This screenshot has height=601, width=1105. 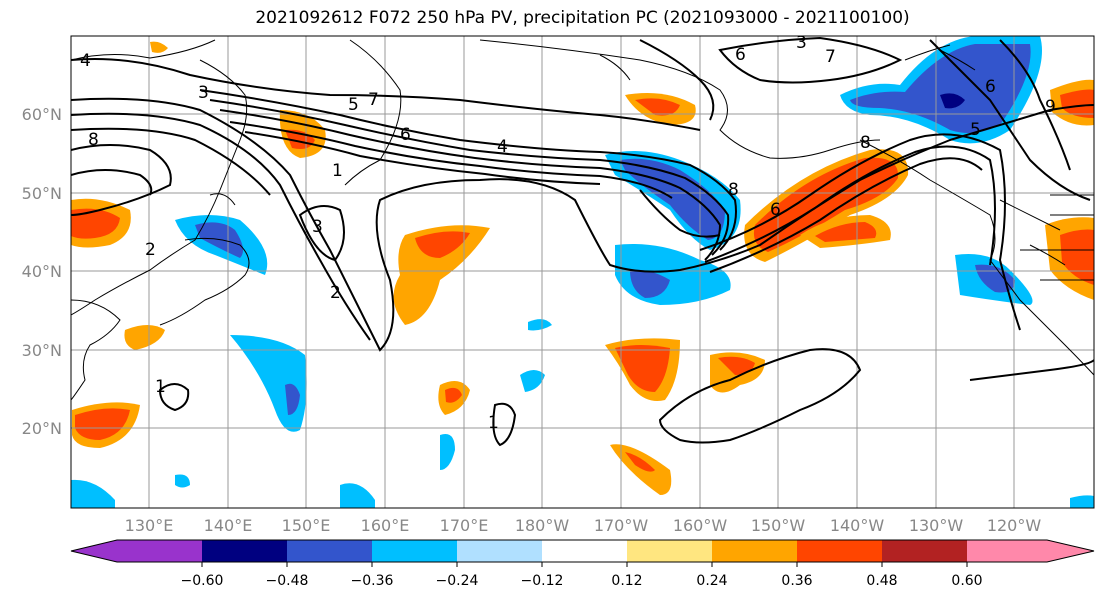 I want to click on contour-label: 9, so click(x=1050, y=107).